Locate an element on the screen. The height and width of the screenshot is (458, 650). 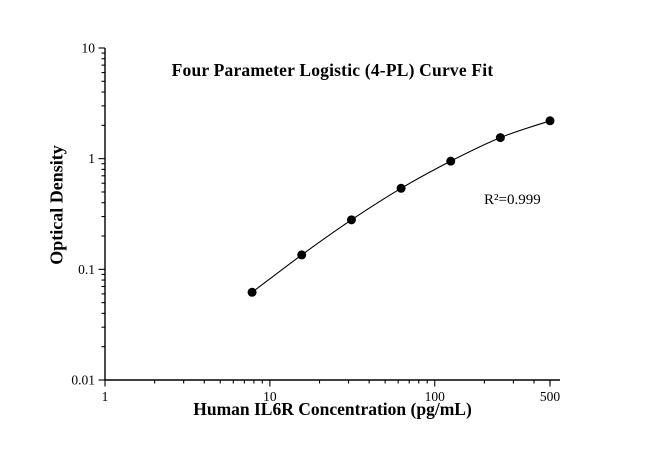
chart-title: Four Parameter Logistic (4-PL) Curve Fit is located at coordinates (332, 70).